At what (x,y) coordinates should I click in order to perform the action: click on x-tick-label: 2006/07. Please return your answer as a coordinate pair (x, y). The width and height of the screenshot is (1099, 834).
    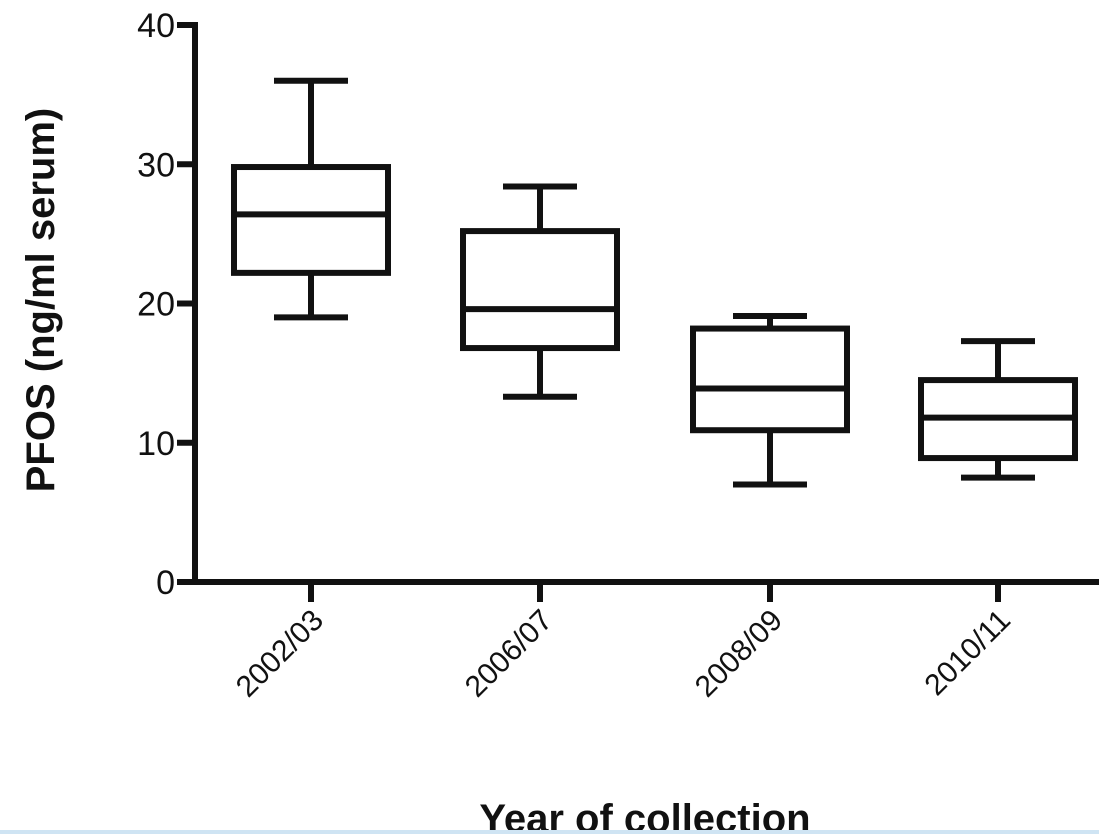
    Looking at the image, I should click on (509, 654).